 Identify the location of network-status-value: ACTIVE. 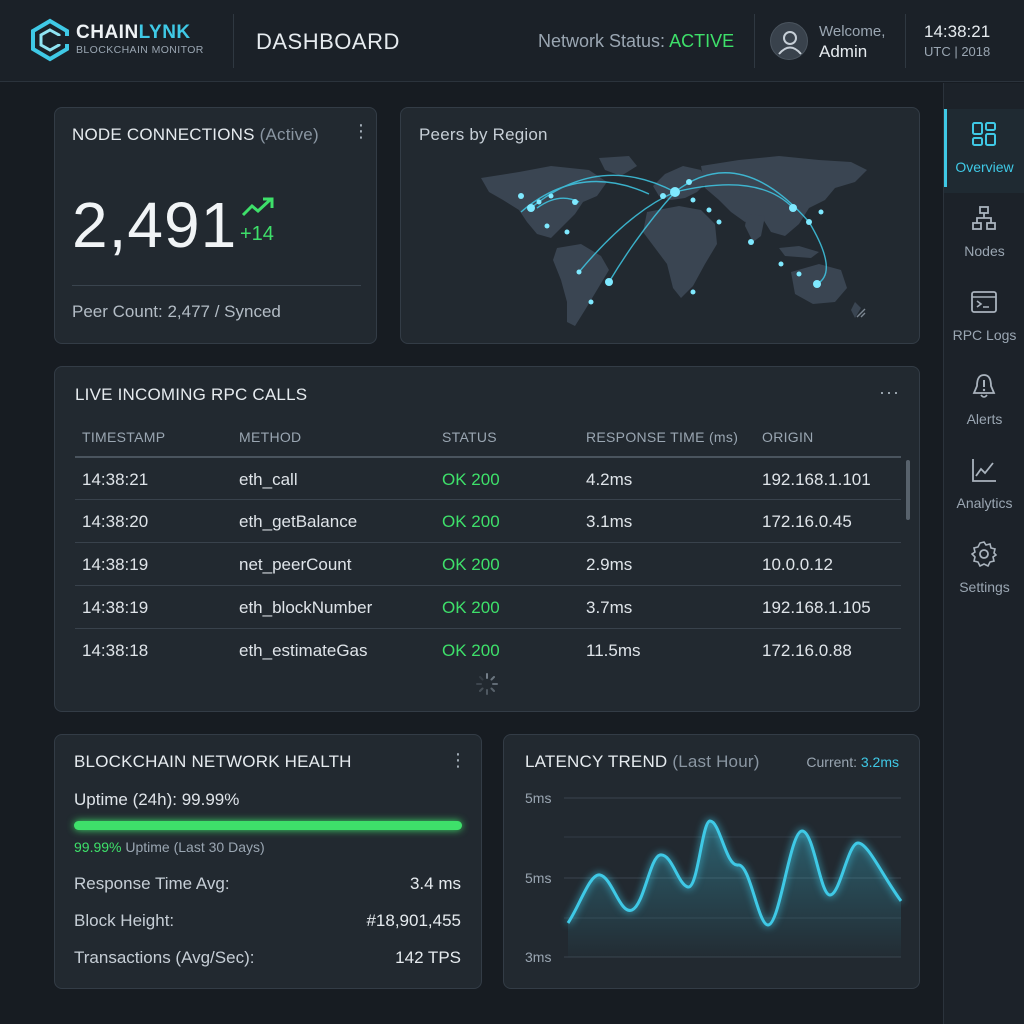
(702, 41).